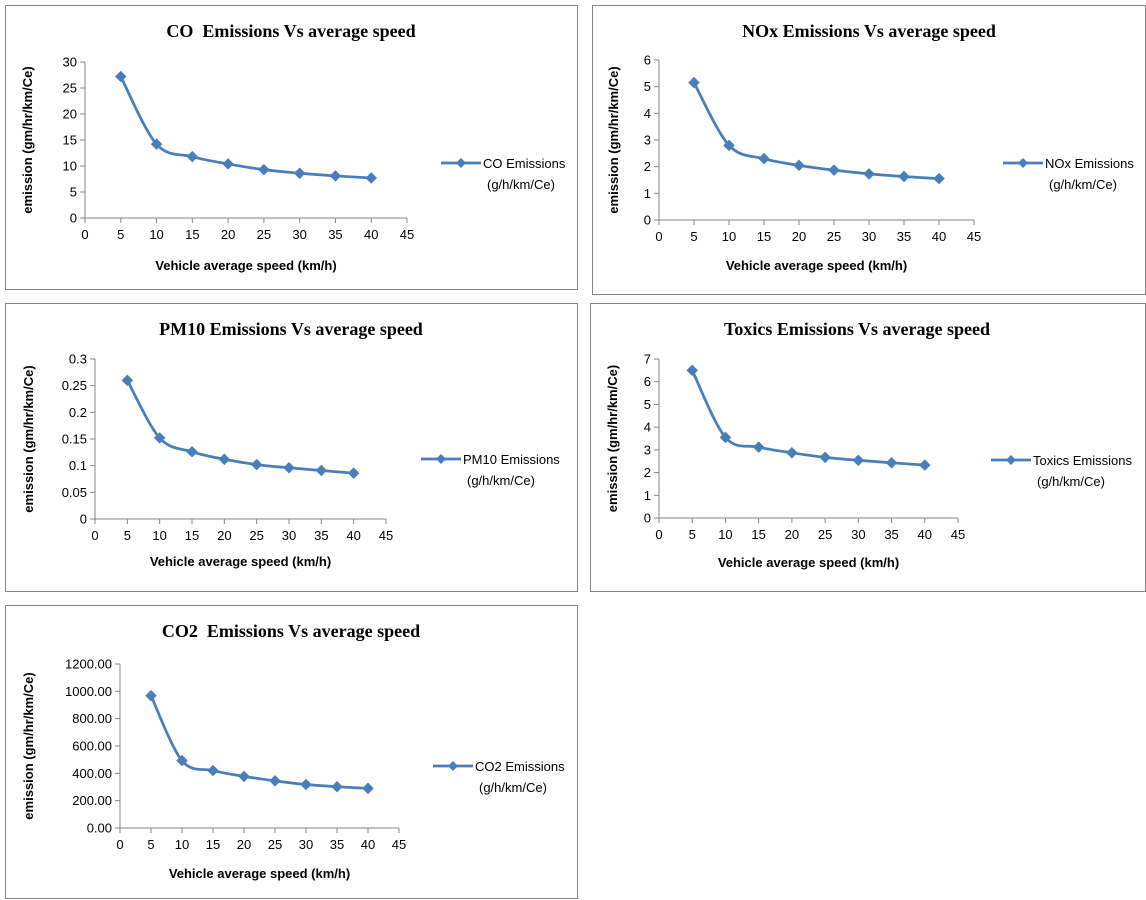  What do you see at coordinates (511, 459) in the screenshot?
I see `legend-label: PM10 Emissions` at bounding box center [511, 459].